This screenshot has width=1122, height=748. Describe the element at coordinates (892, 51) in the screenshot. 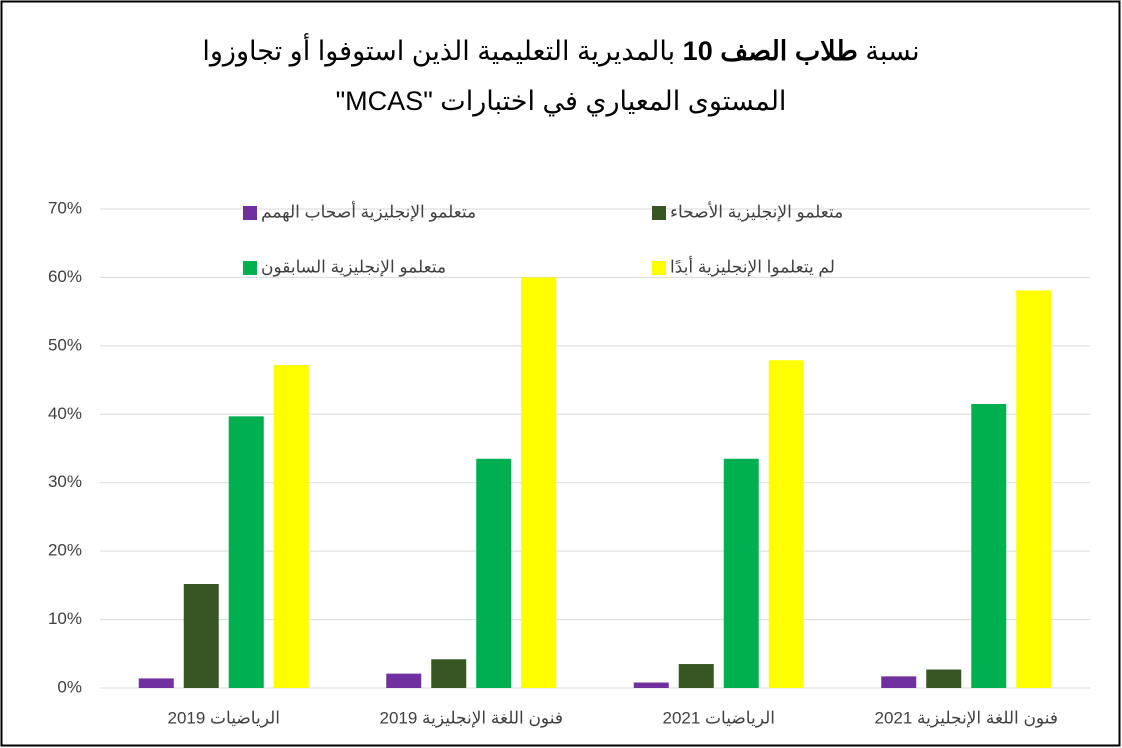

I see `title-part: نسبة` at that location.